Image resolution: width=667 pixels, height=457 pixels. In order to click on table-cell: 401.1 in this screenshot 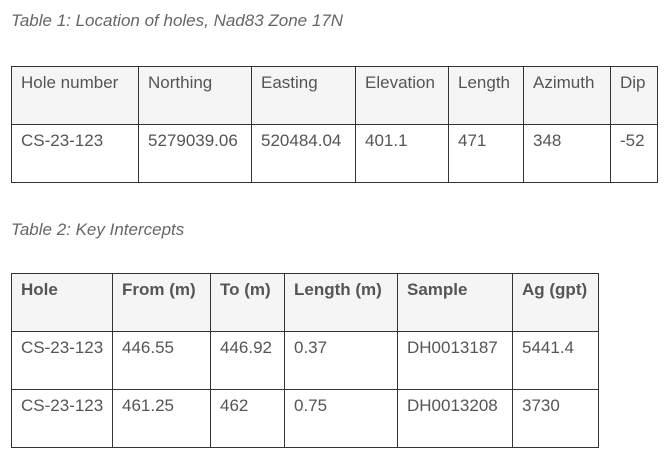, I will do `click(402, 153)`.